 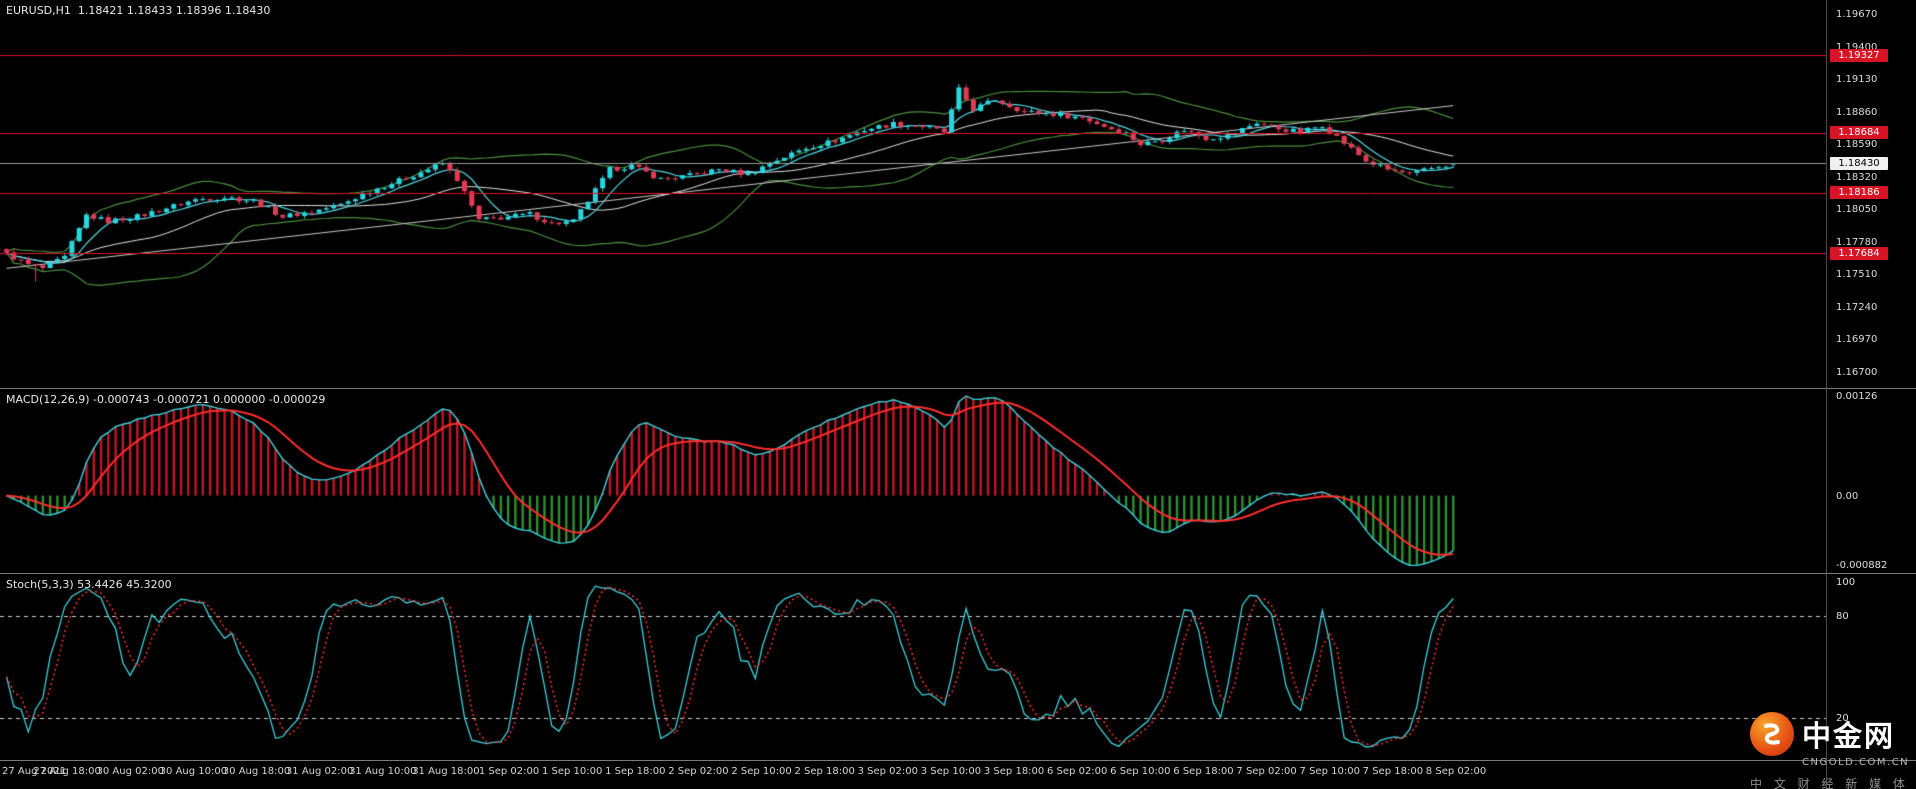 I want to click on time-axis-label: 30 Aug 02:00, so click(x=130, y=771).